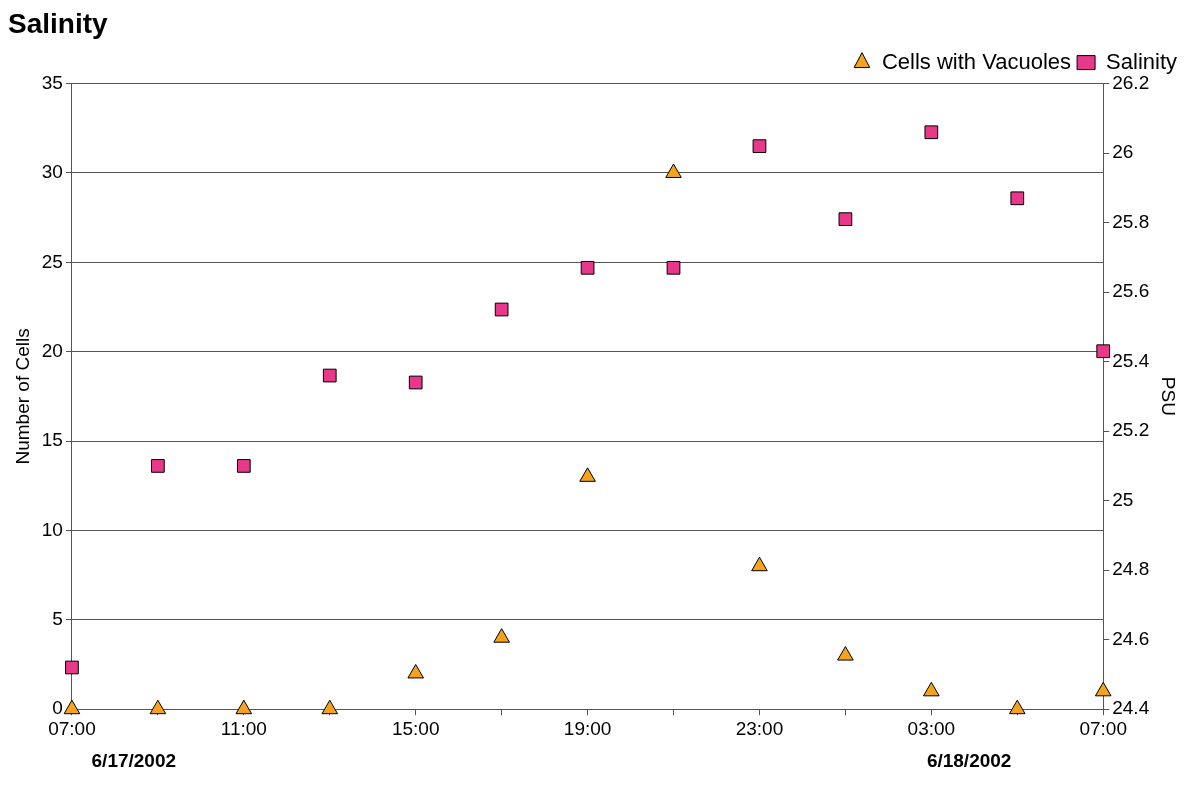  I want to click on legend-label: Salinity, so click(1141, 61).